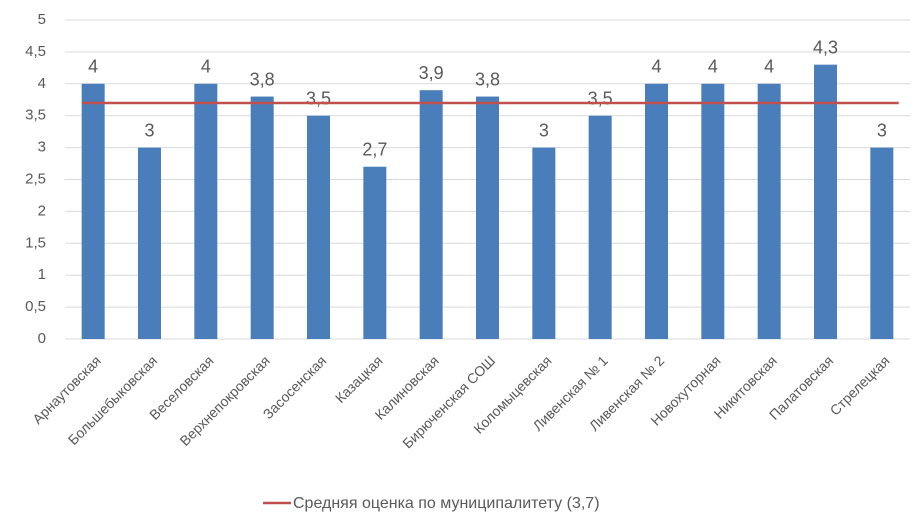 Image resolution: width=913 pixels, height=515 pixels. I want to click on x-tick-label: Стрелецкая, so click(860, 385).